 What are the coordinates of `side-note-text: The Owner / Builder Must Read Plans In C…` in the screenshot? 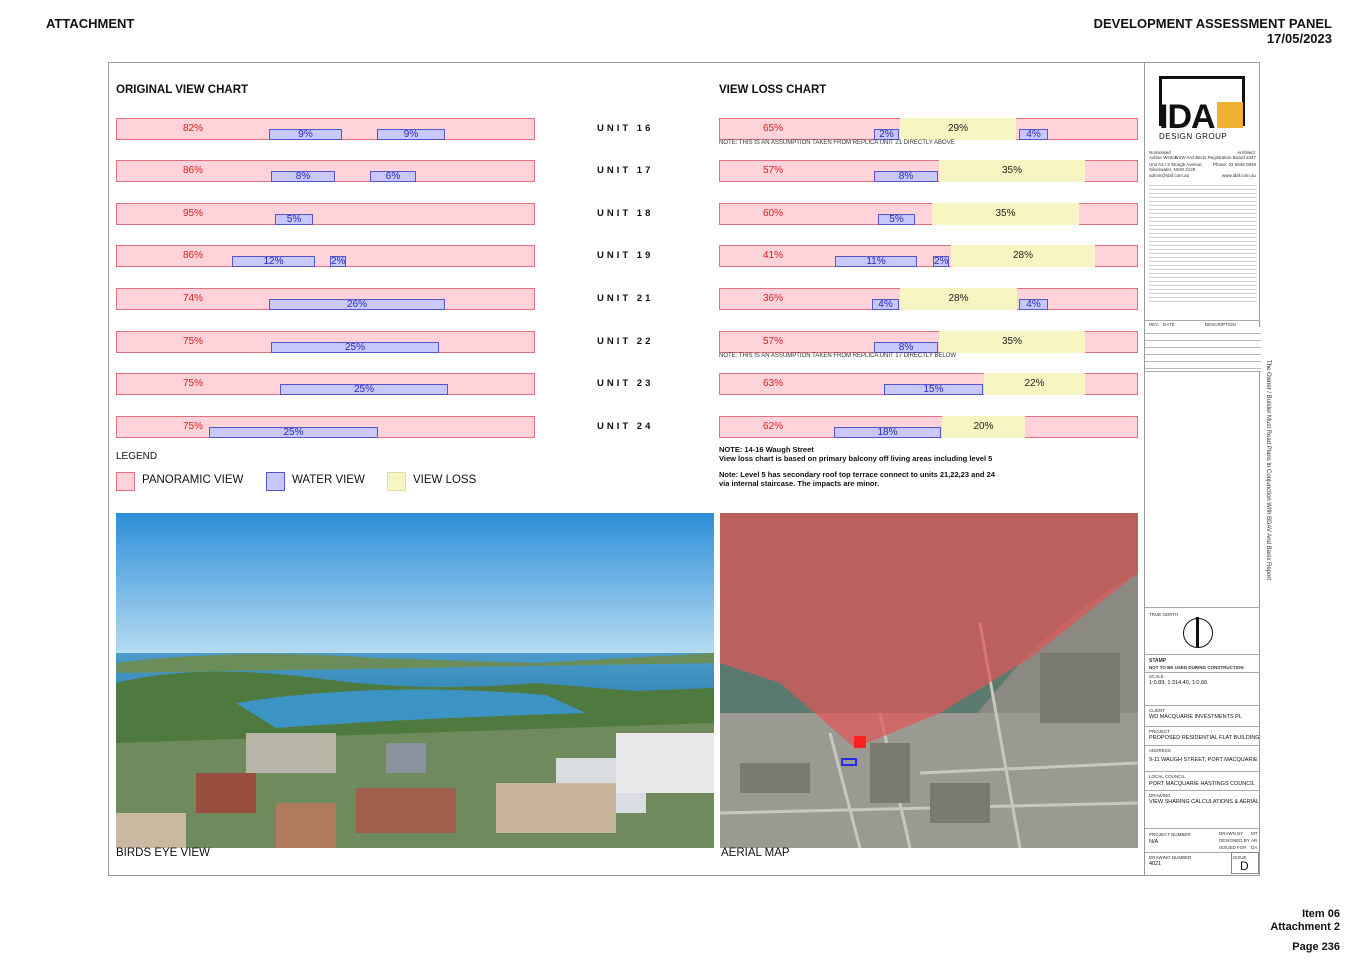 It's located at (1268, 470).